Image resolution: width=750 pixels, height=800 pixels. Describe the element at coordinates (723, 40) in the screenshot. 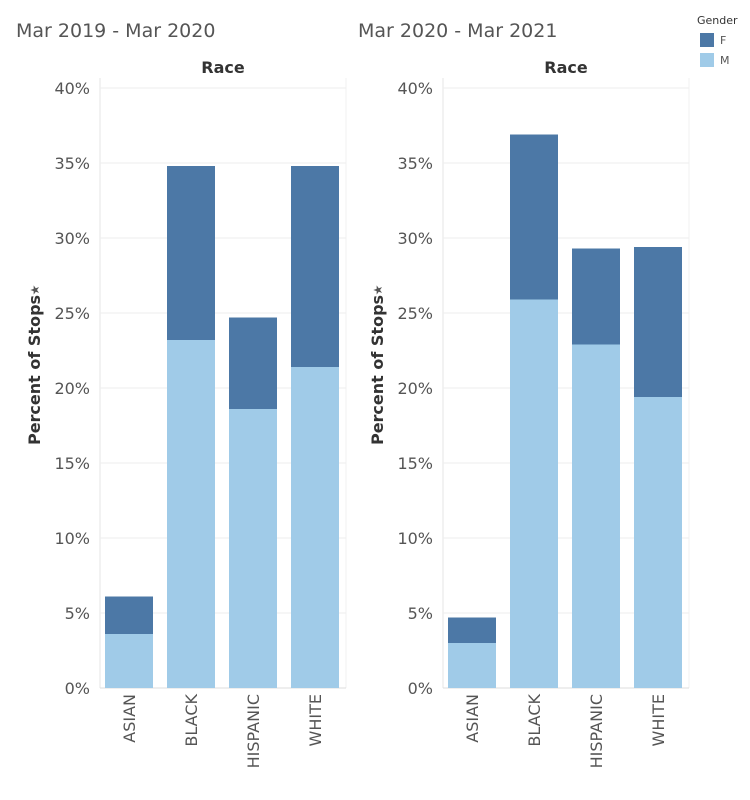

I see `legend-label-f: F` at that location.